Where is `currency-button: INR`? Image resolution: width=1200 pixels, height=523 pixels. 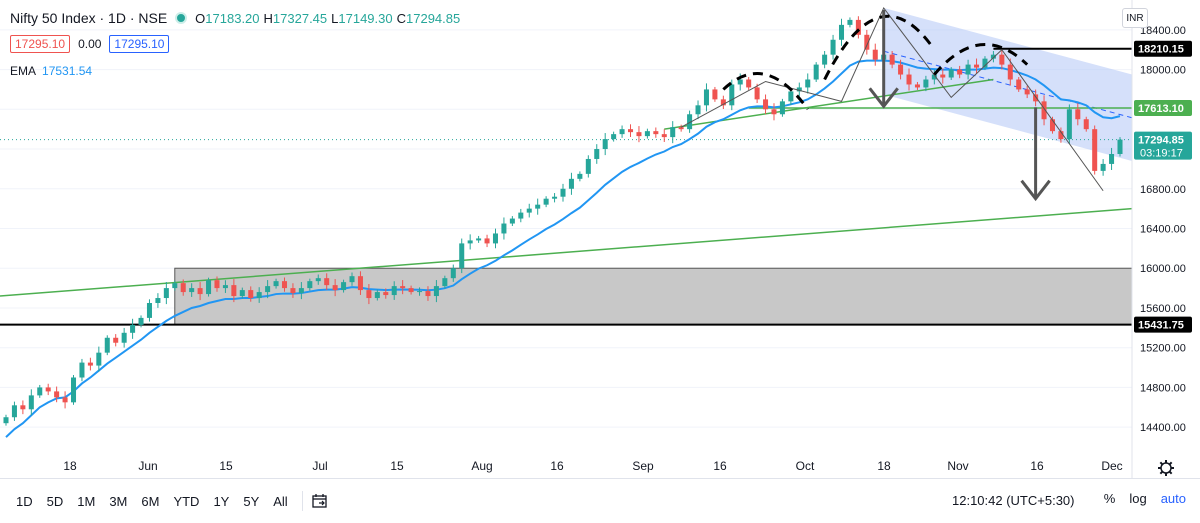
currency-button: INR is located at coordinates (1135, 18).